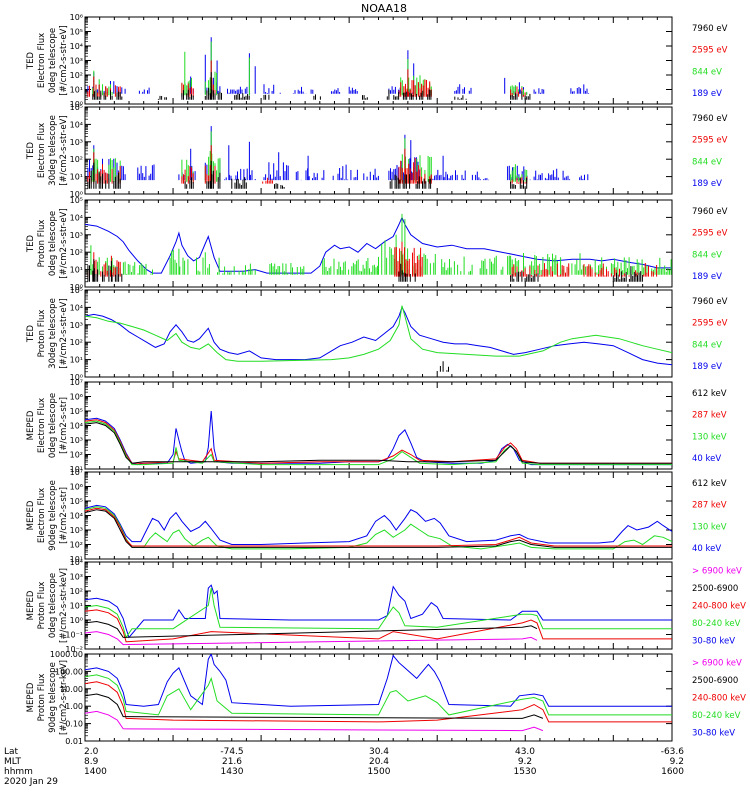 This screenshot has height=800, width=750. Describe the element at coordinates (311, 86) in the screenshot. I see `series-sticks-black` at that location.